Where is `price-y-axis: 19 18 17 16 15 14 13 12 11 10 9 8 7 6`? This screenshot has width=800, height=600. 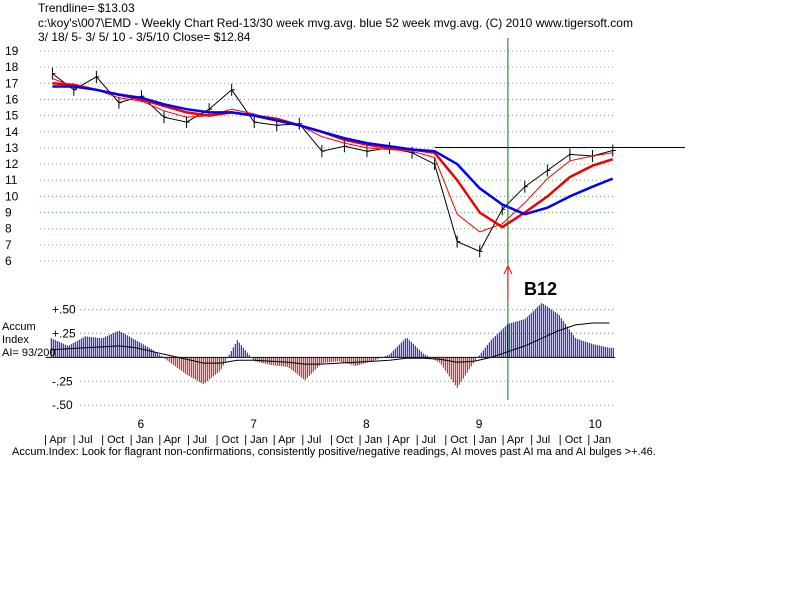
price-y-axis: 19 18 17 16 15 14 13 12 11 10 9 8 7 6 is located at coordinates (12, 156).